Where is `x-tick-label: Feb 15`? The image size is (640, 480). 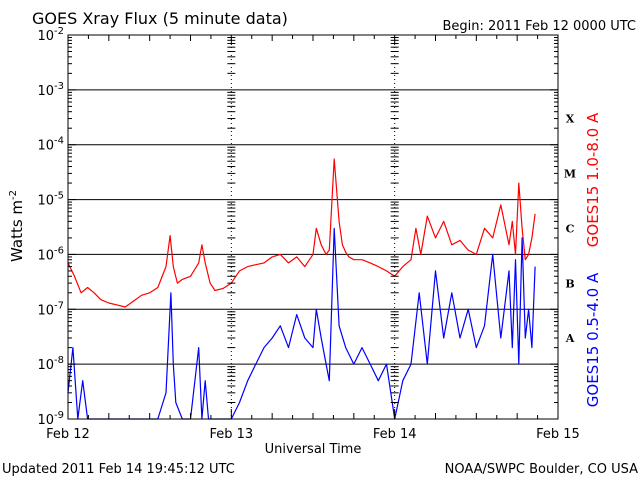
x-tick-label: Feb 15 is located at coordinates (558, 434).